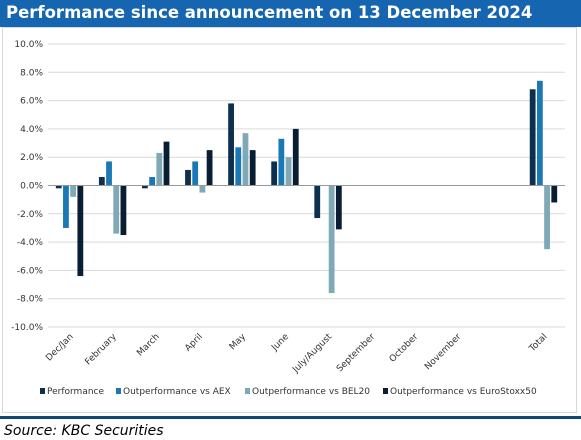 The image size is (581, 440). What do you see at coordinates (59, 347) in the screenshot?
I see `x-tick-label: Dec/Jan` at bounding box center [59, 347].